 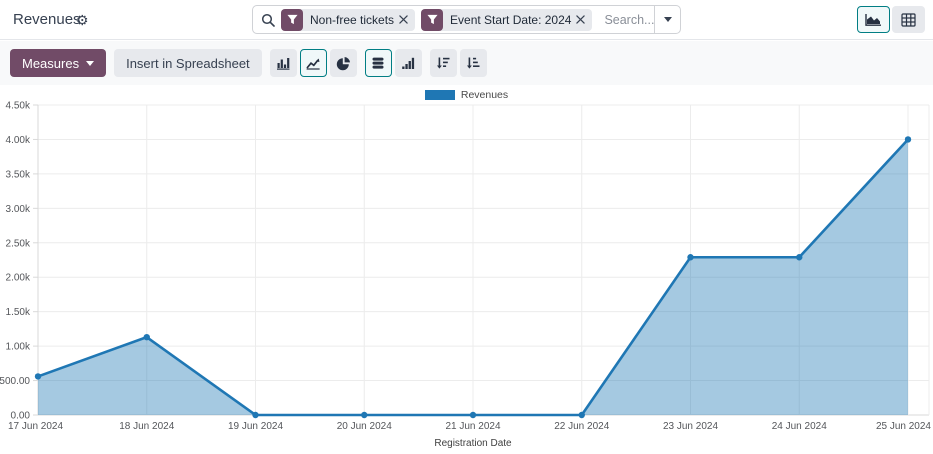 I want to click on pivot-table-icon, so click(x=908, y=19).